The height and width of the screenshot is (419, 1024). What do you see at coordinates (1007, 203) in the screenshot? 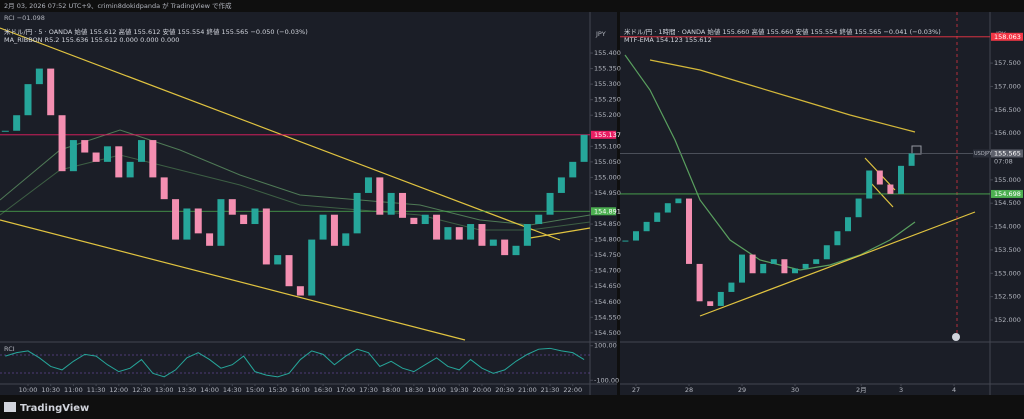
I see `y-tick-label: 154.500` at bounding box center [1007, 203].